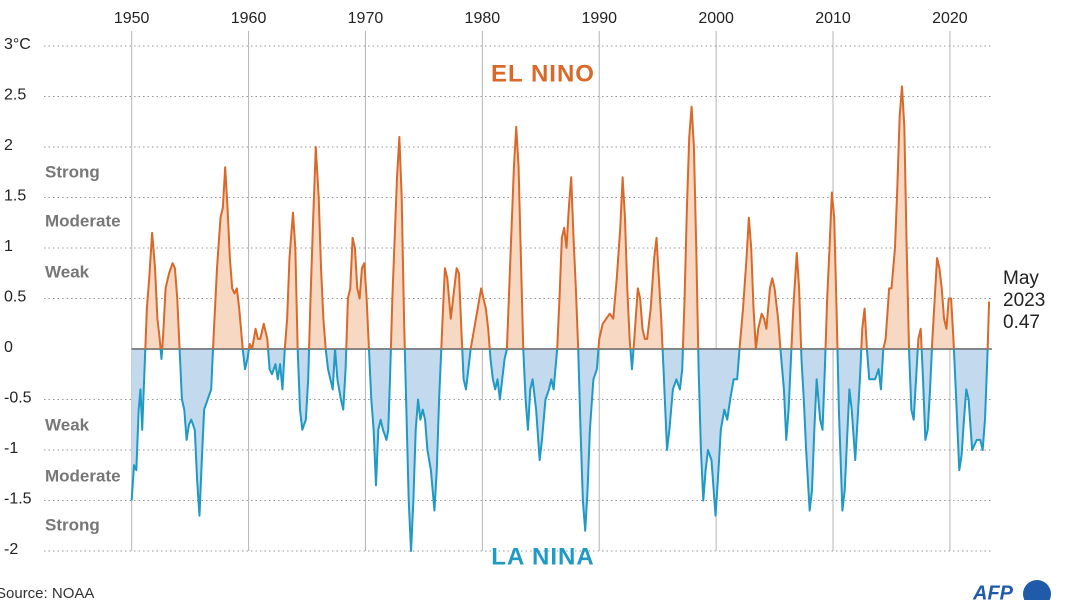 This screenshot has height=600, width=1065. What do you see at coordinates (15, 196) in the screenshot?
I see `y-tick-label: 1.5` at bounding box center [15, 196].